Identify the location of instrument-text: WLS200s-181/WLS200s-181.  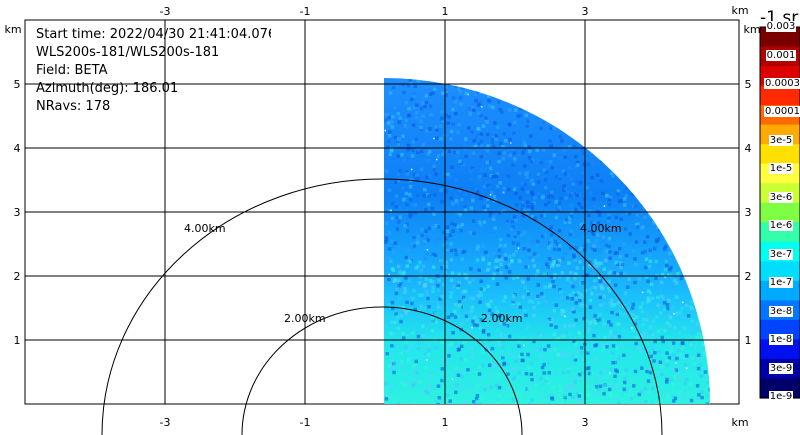
(128, 52).